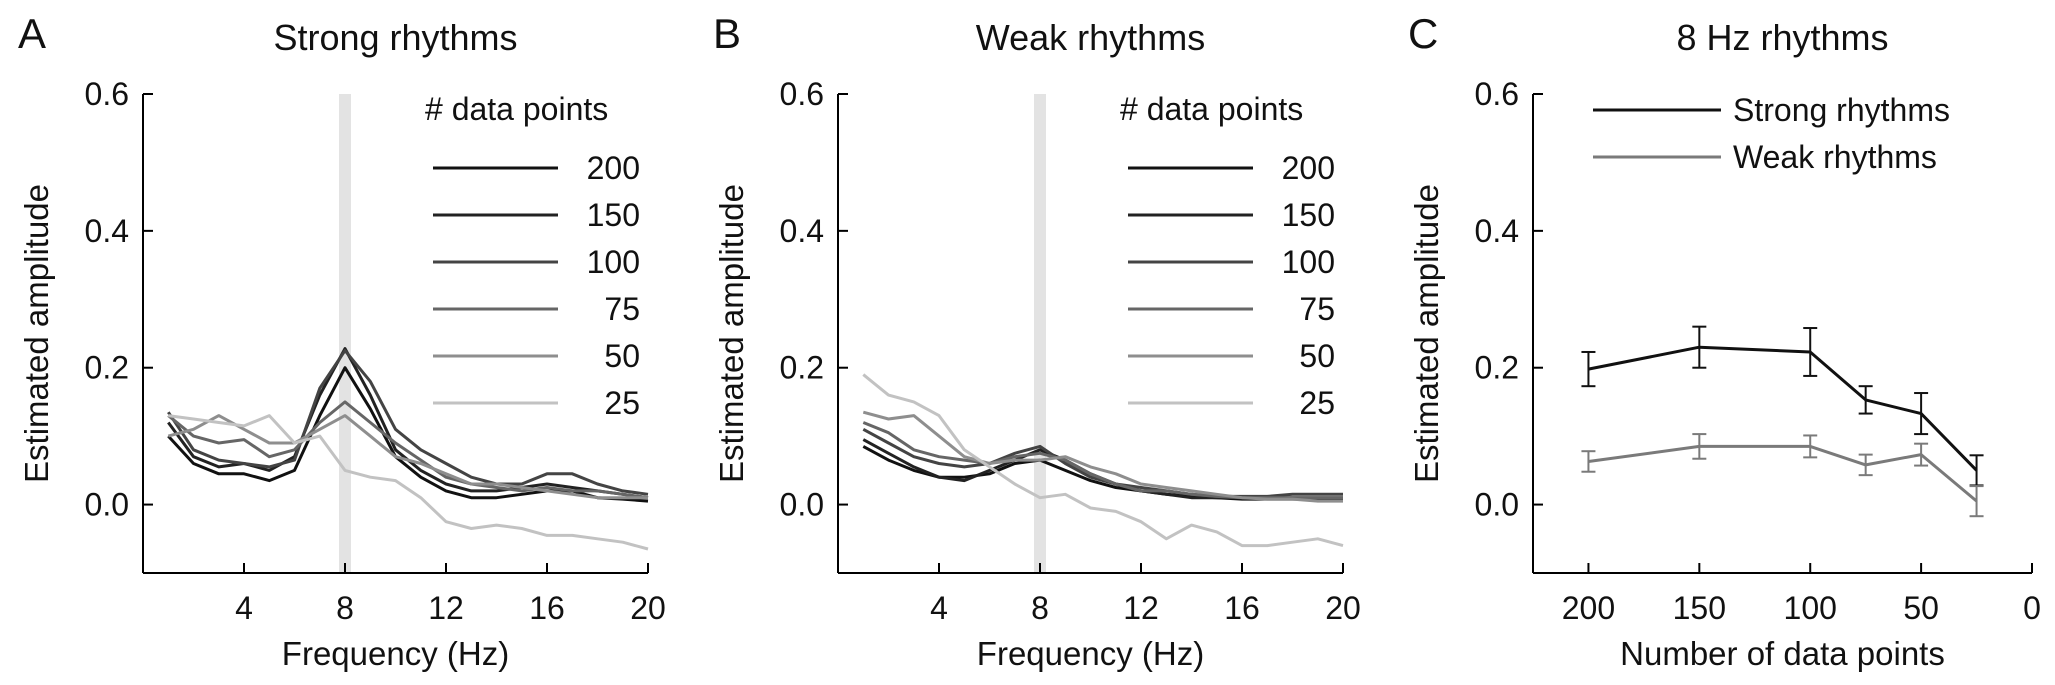 This screenshot has height=685, width=2055. I want to click on x-tick-label: 150, so click(1699, 608).